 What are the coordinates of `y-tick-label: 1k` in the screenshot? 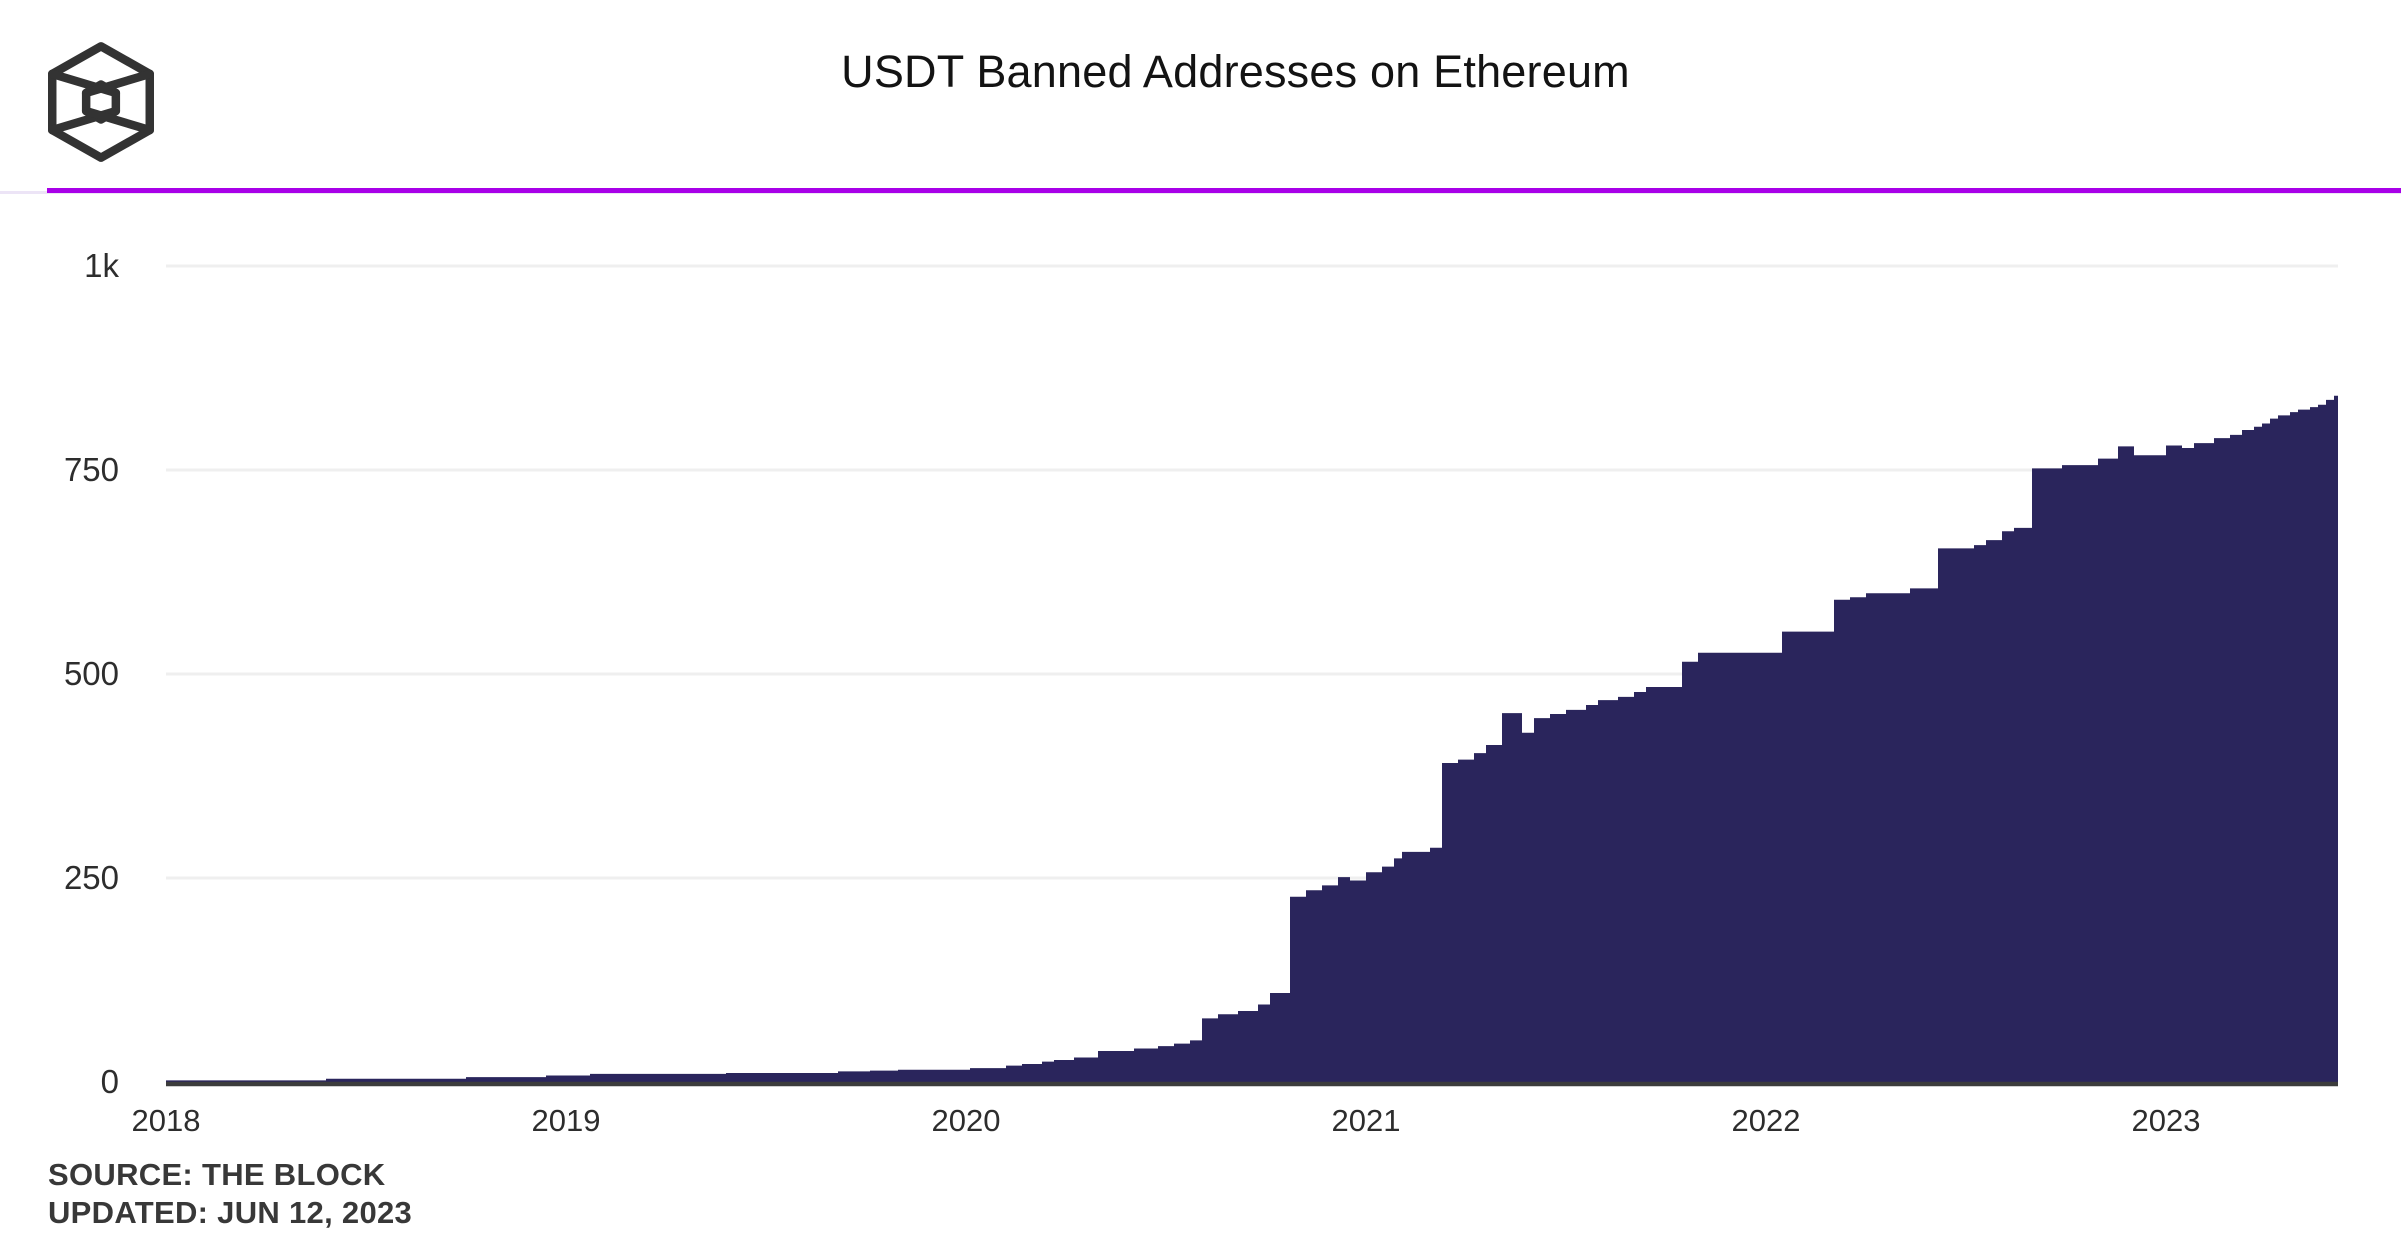 It's located at (101, 265).